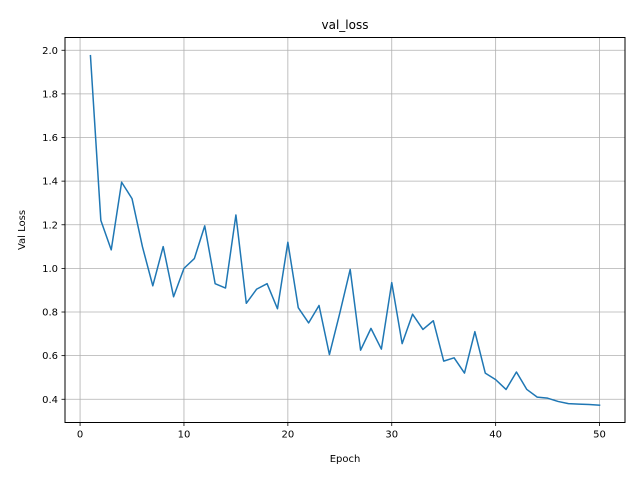 The height and width of the screenshot is (480, 640). What do you see at coordinates (22, 230) in the screenshot?
I see `y-axis-label: Val Loss` at bounding box center [22, 230].